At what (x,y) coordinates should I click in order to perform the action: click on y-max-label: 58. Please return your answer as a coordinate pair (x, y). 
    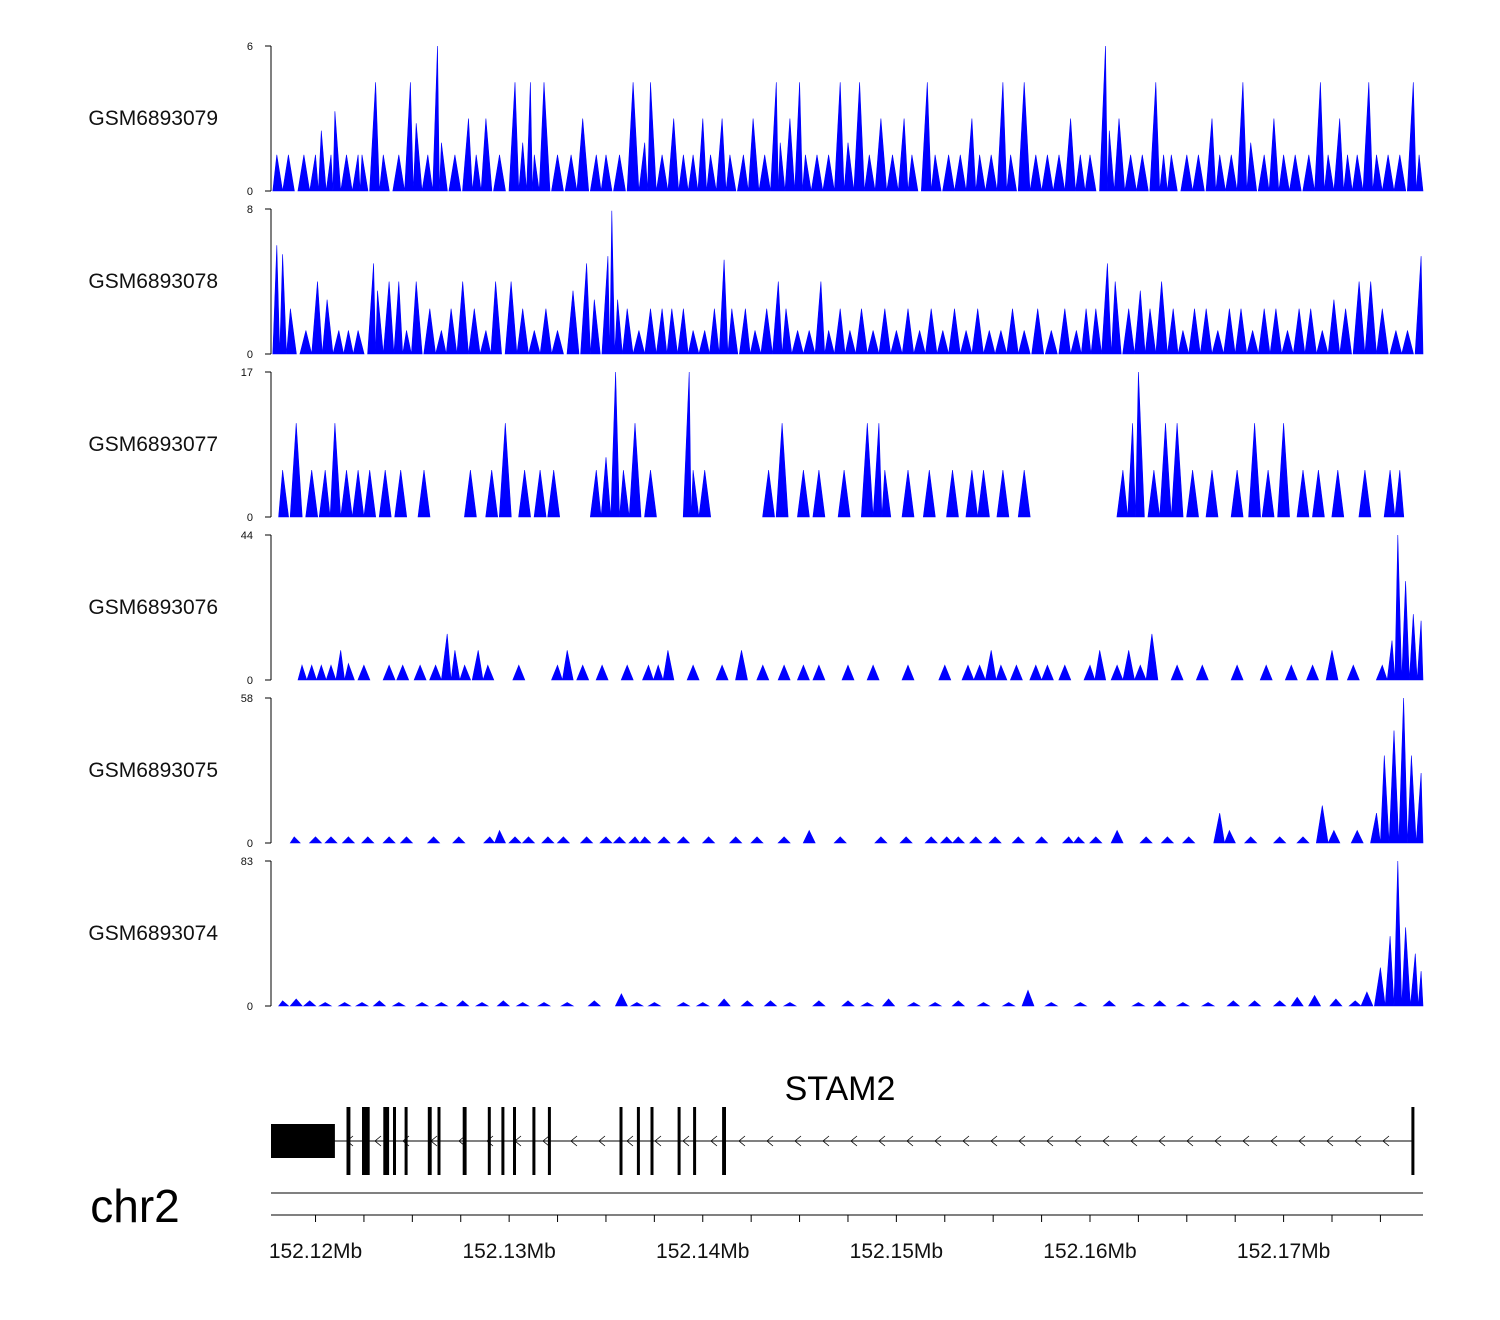
    Looking at the image, I should click on (247, 699).